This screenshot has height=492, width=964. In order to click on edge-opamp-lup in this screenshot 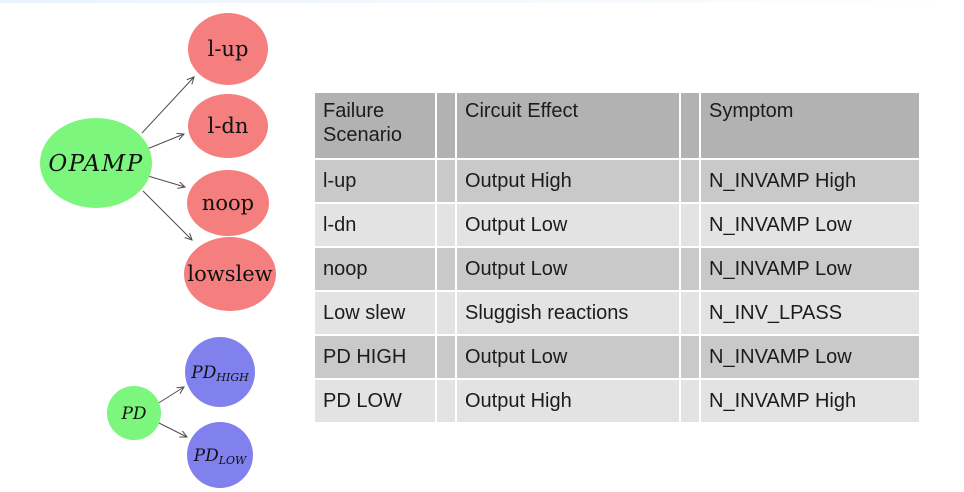, I will do `click(167, 105)`.